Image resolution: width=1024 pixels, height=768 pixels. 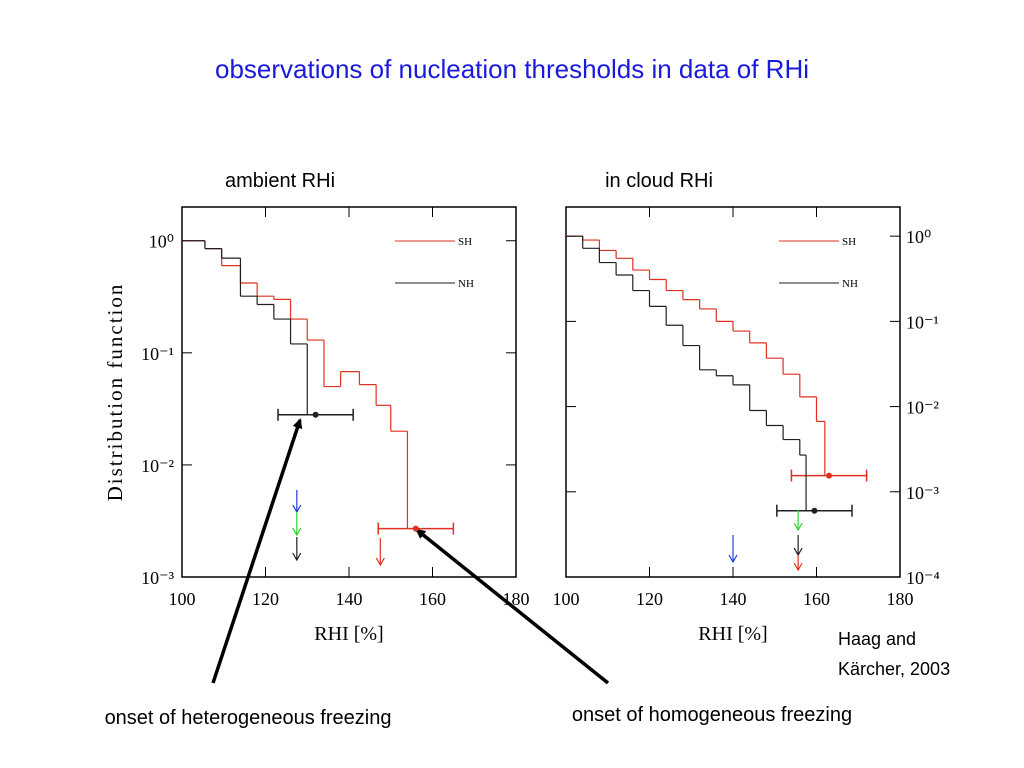 What do you see at coordinates (877, 639) in the screenshot?
I see `citation: Haag and` at bounding box center [877, 639].